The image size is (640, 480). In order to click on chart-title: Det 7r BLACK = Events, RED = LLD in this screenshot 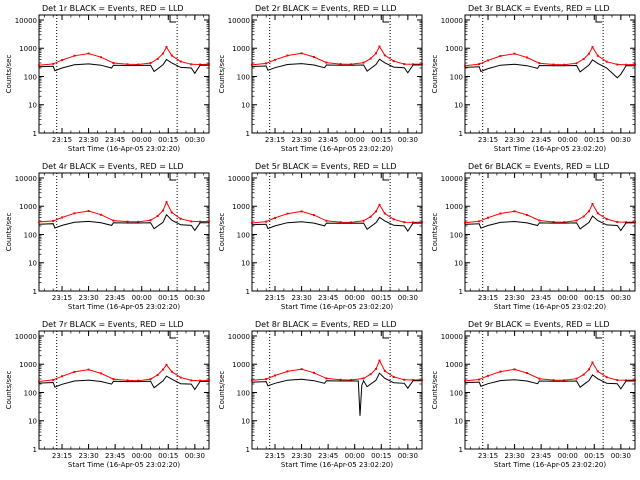, I will do `click(113, 324)`.